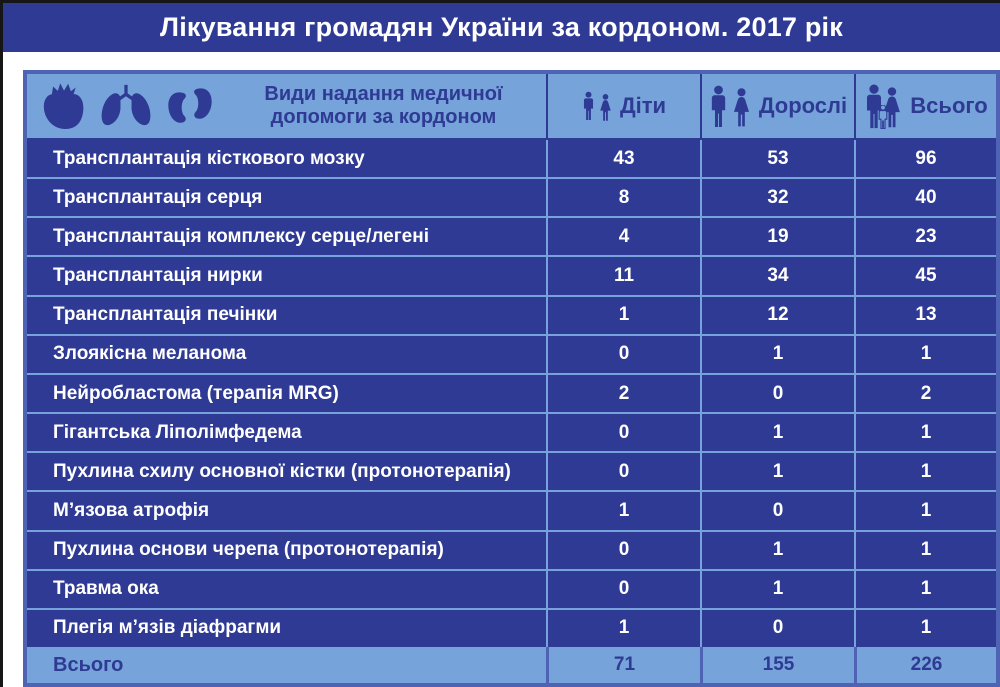 The width and height of the screenshot is (1000, 687). I want to click on screen-edge-left, so click(1, 343).